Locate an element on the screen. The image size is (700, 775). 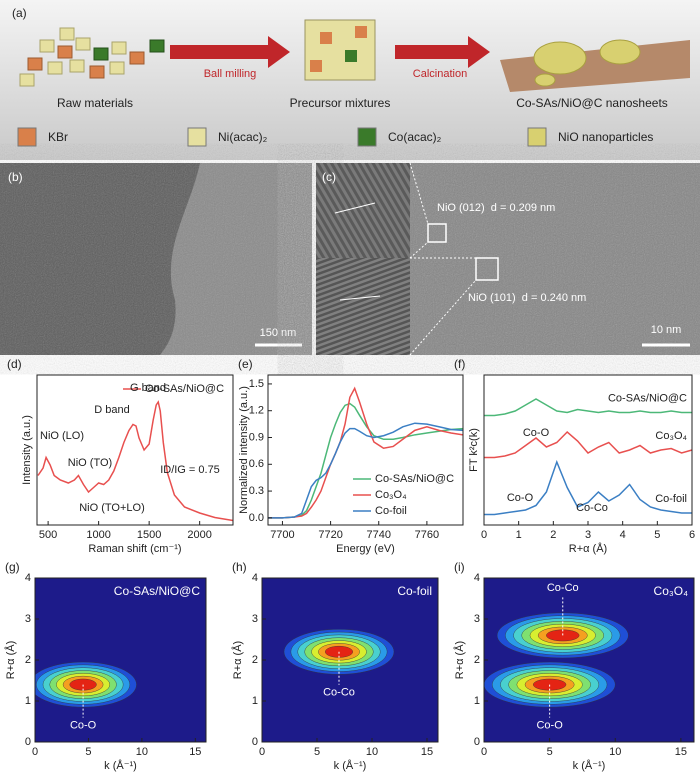
annotation: G band is located at coordinates (148, 388).